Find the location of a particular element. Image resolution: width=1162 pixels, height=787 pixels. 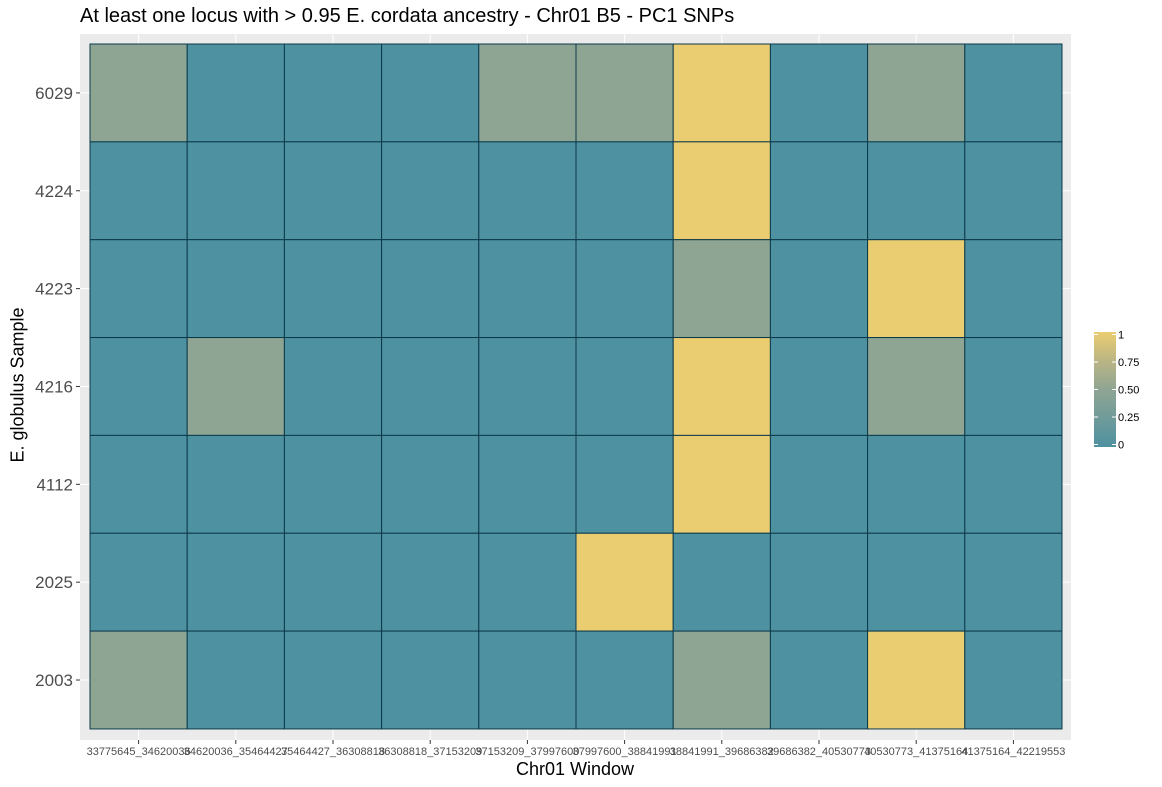

y-tick-label: 4112 is located at coordinates (54, 484).